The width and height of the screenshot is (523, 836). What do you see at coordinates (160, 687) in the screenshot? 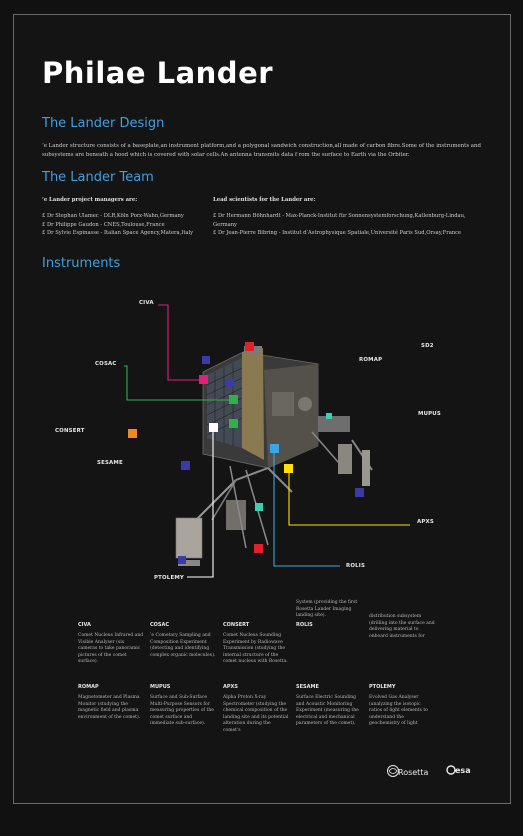
I see `desc-mupus-head: MUPUS` at bounding box center [160, 687].